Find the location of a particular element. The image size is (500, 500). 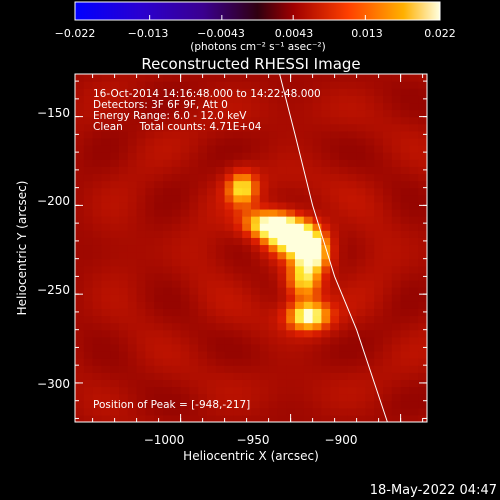

annotation-clean-counts: Clean Total counts: 4.71E+04 is located at coordinates (177, 127).